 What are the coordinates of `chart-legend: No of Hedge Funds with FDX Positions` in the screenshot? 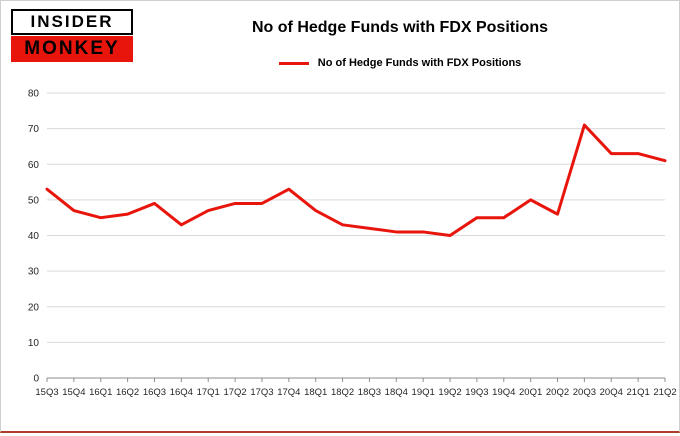 It's located at (400, 63).